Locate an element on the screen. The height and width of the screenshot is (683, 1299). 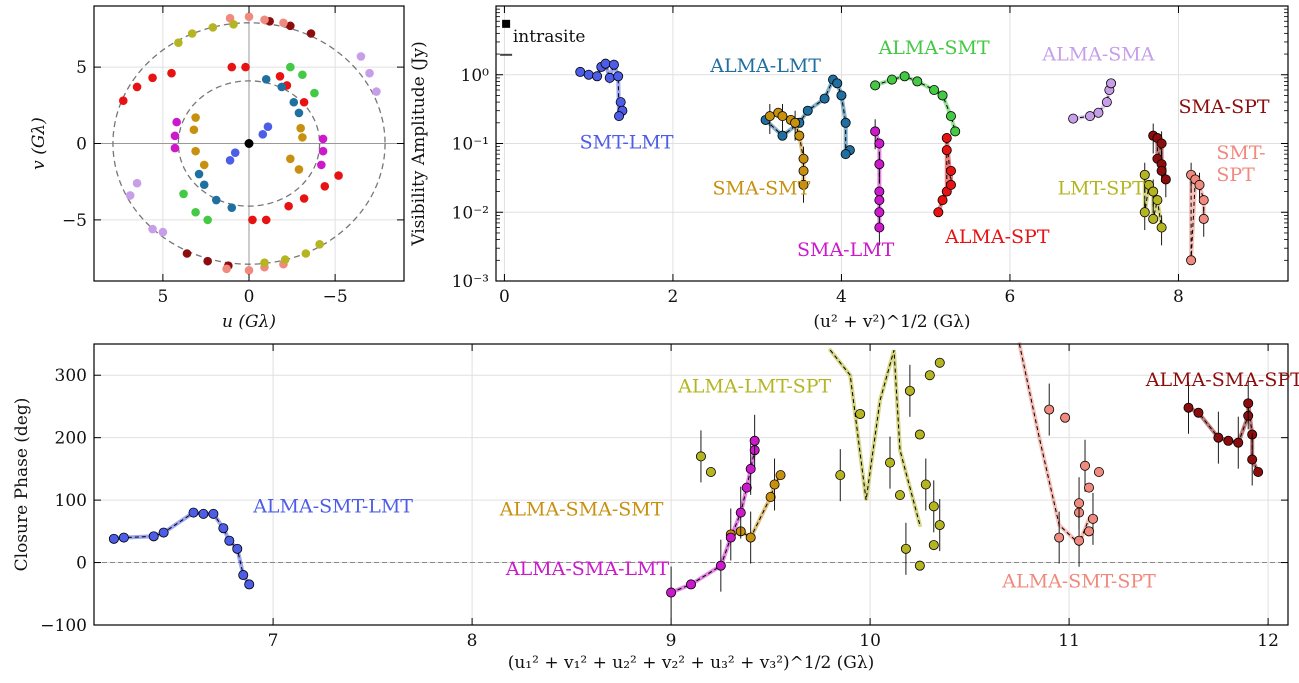
cp-ytick-label: 200 is located at coordinates (71, 439).